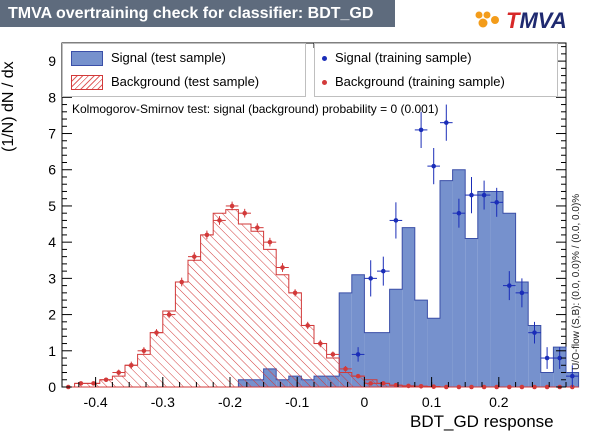  What do you see at coordinates (529, 20) in the screenshot?
I see `tmva-logo: TMVA` at bounding box center [529, 20].